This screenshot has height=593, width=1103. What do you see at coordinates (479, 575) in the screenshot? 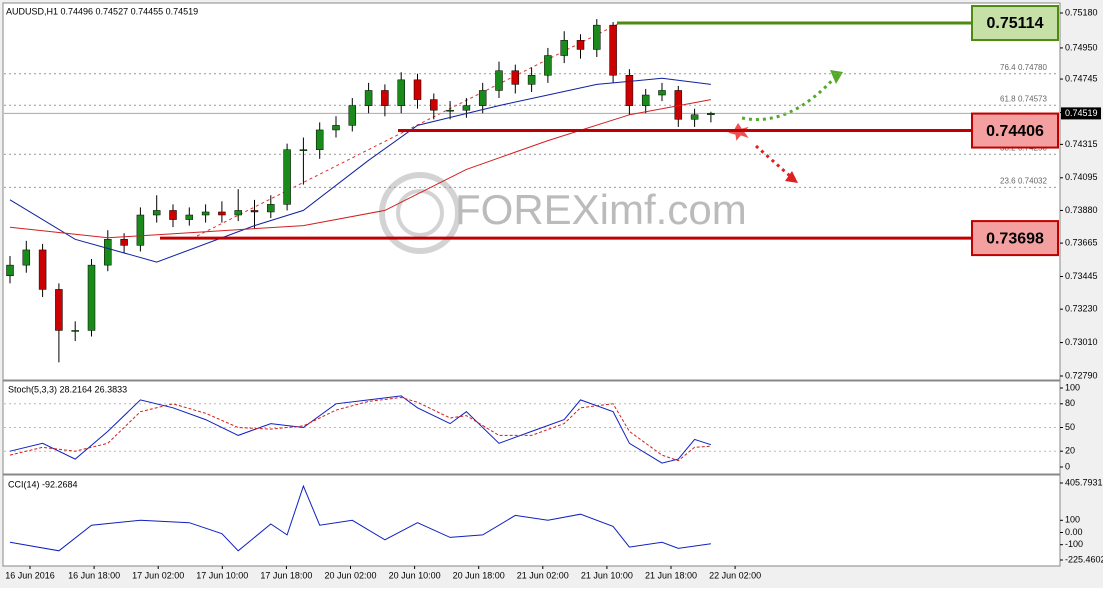
I see `x-tick-label: 20 Jun 18:00` at bounding box center [479, 575].